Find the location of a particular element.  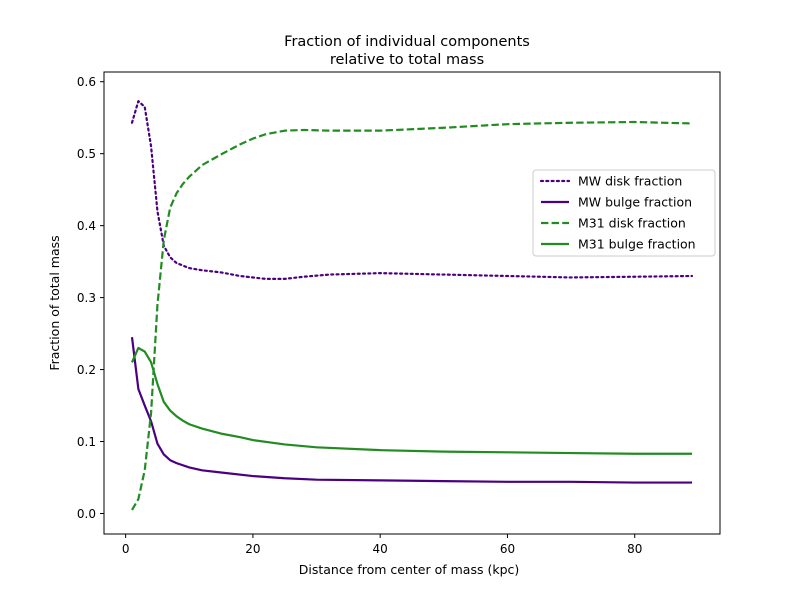

chart-title-line-1: Fraction of individual components is located at coordinates (407, 42).